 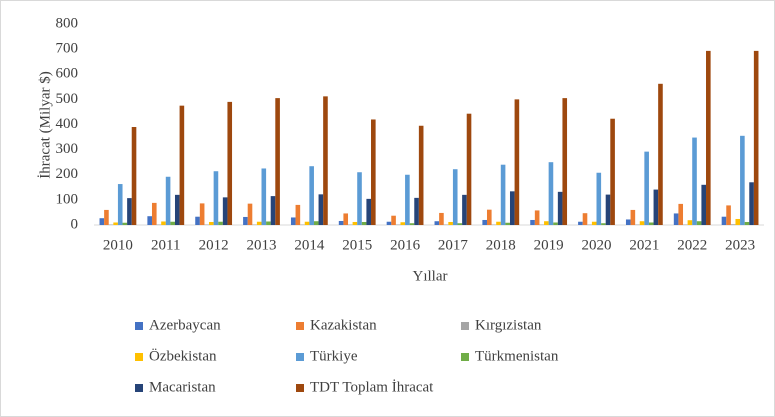 What do you see at coordinates (517, 356) in the screenshot?
I see `legend-label: Türkmenistan` at bounding box center [517, 356].